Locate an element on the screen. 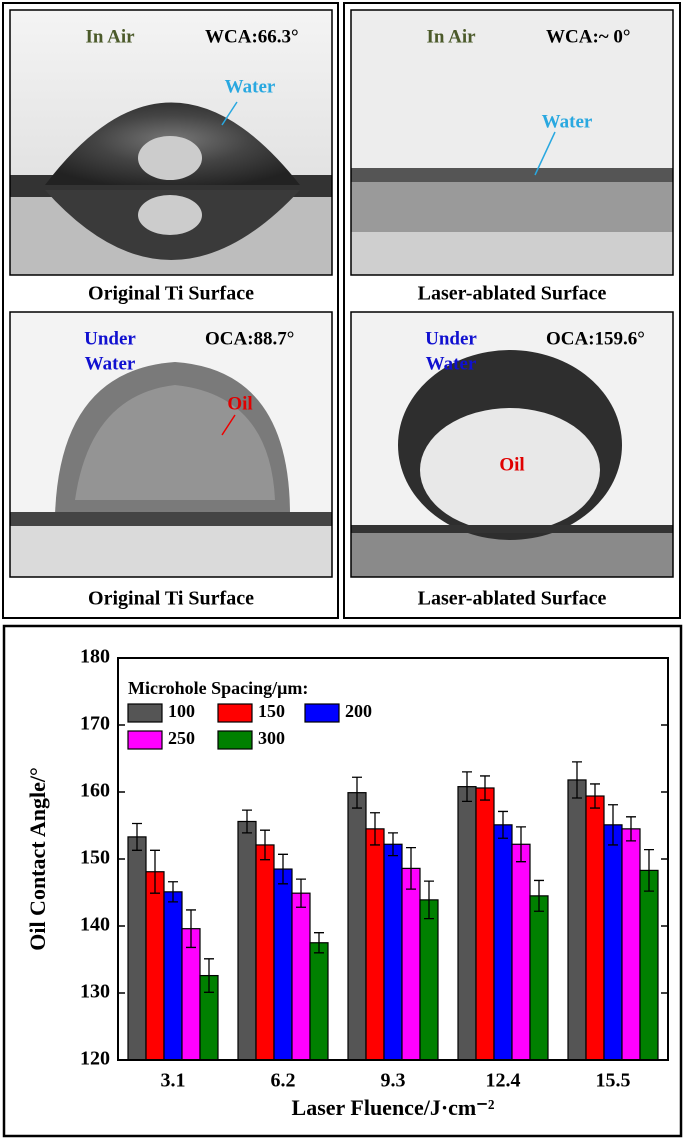 This screenshot has height=1139, width=685. x-tick-label: 3.1 is located at coordinates (173, 1081).